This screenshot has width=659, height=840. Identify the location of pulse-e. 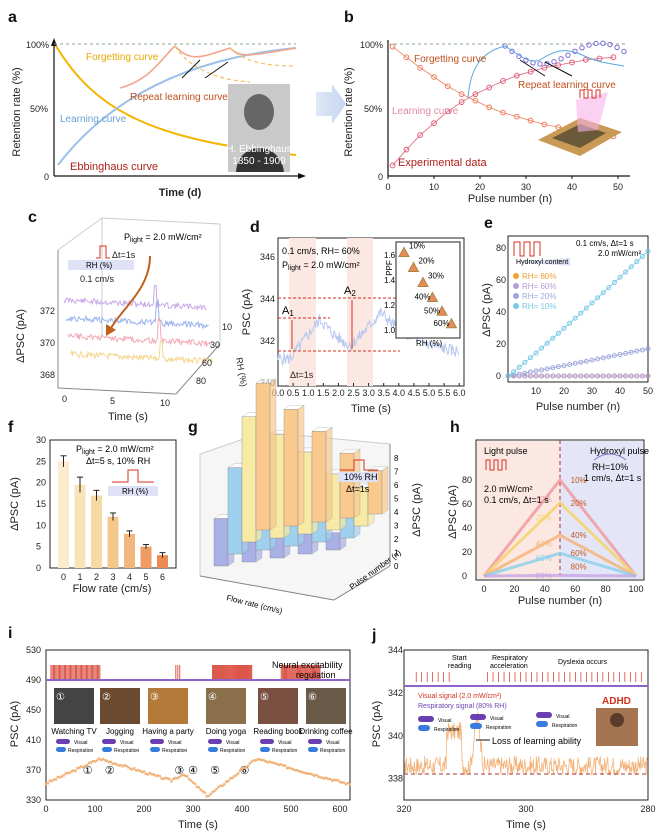
(527, 249).